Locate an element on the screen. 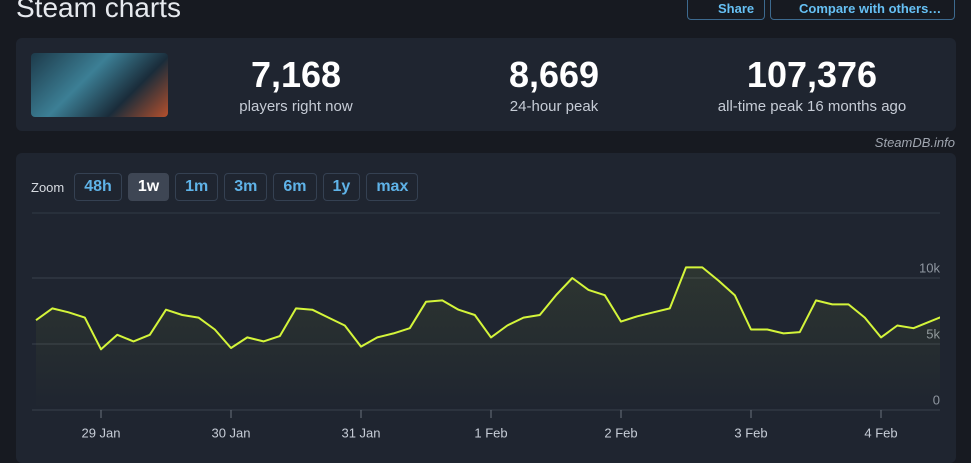 The width and height of the screenshot is (971, 463). stat-value: 7,168 is located at coordinates (296, 74).